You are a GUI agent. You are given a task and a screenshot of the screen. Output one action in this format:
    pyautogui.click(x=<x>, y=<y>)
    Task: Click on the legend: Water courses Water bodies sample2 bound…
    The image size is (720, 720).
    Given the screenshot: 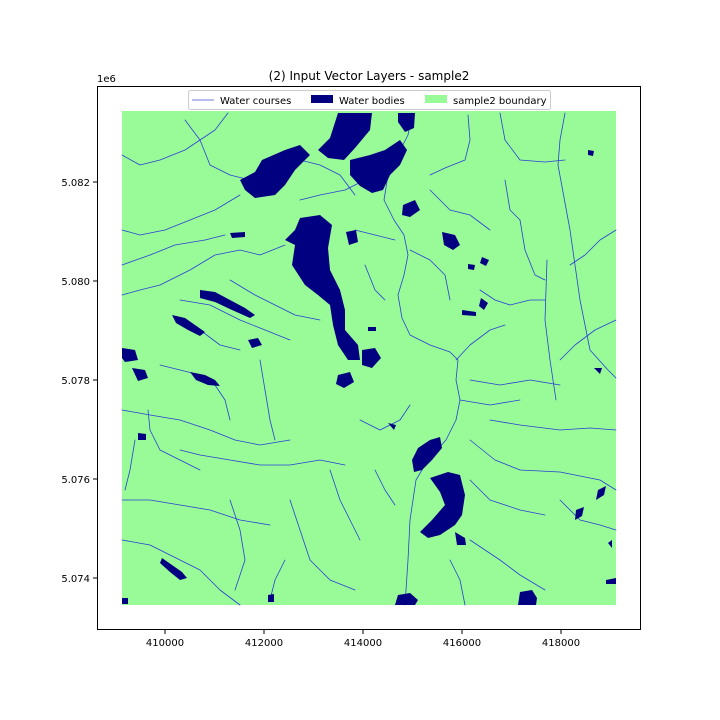 What is the action you would take?
    pyautogui.click(x=369, y=100)
    